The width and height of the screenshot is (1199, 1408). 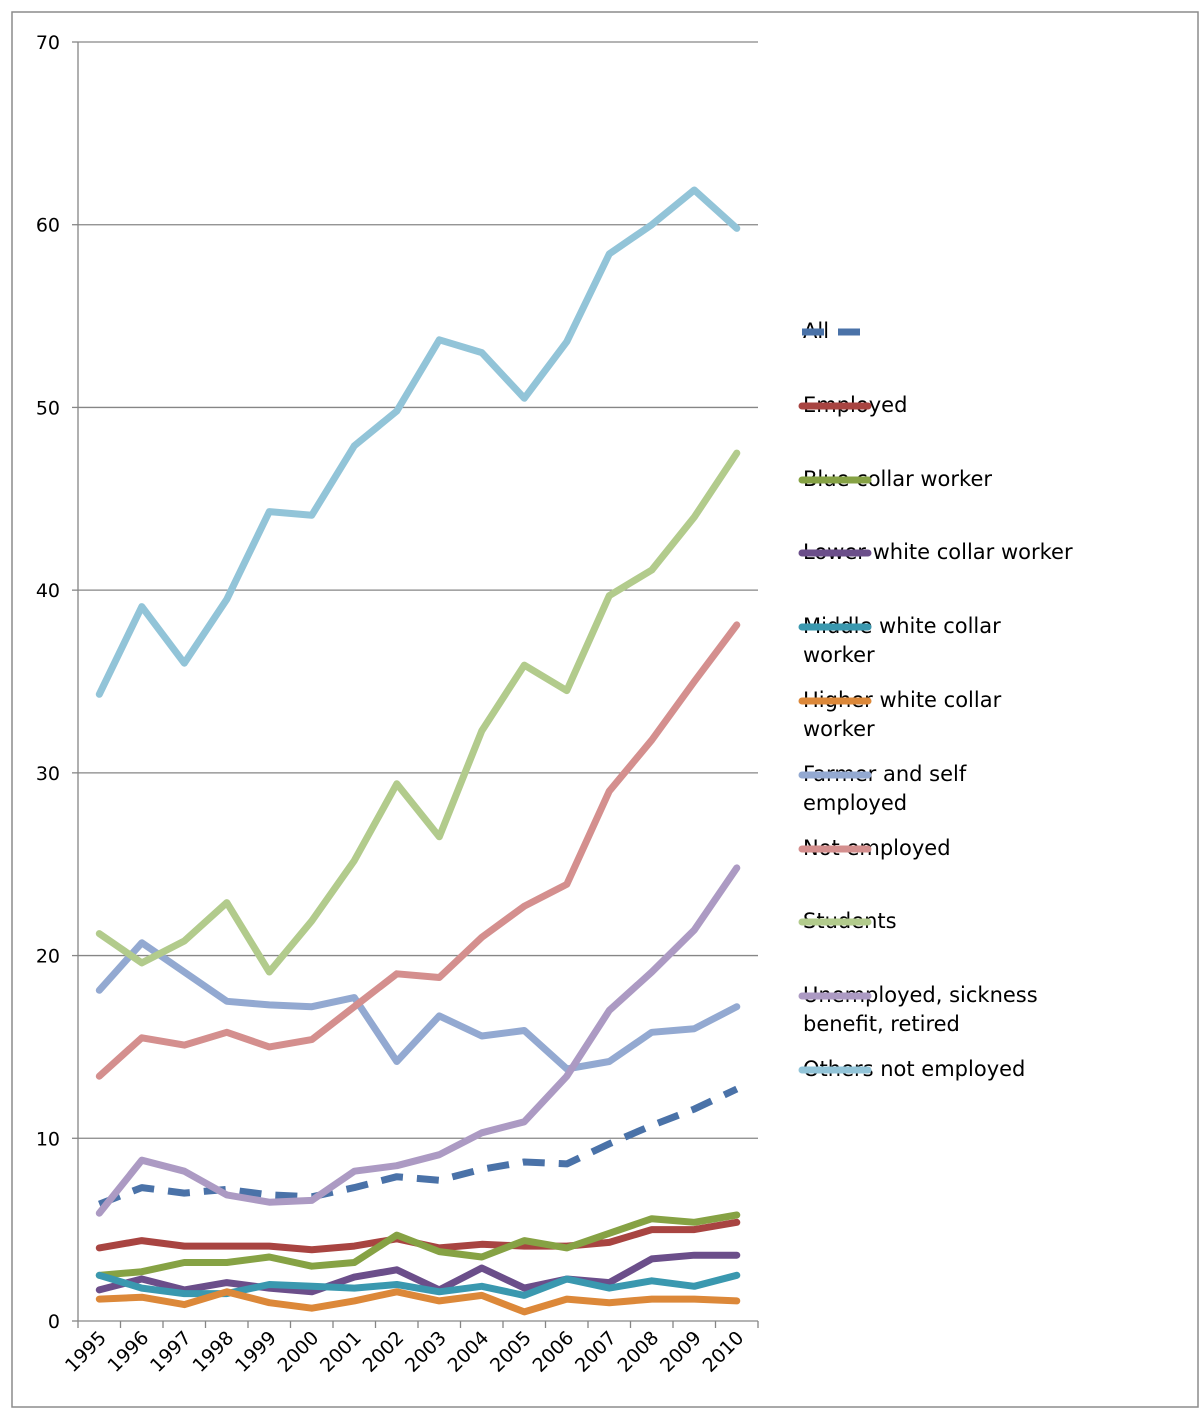 What do you see at coordinates (384, 1352) in the screenshot?
I see `x-tick-label: 2002` at bounding box center [384, 1352].